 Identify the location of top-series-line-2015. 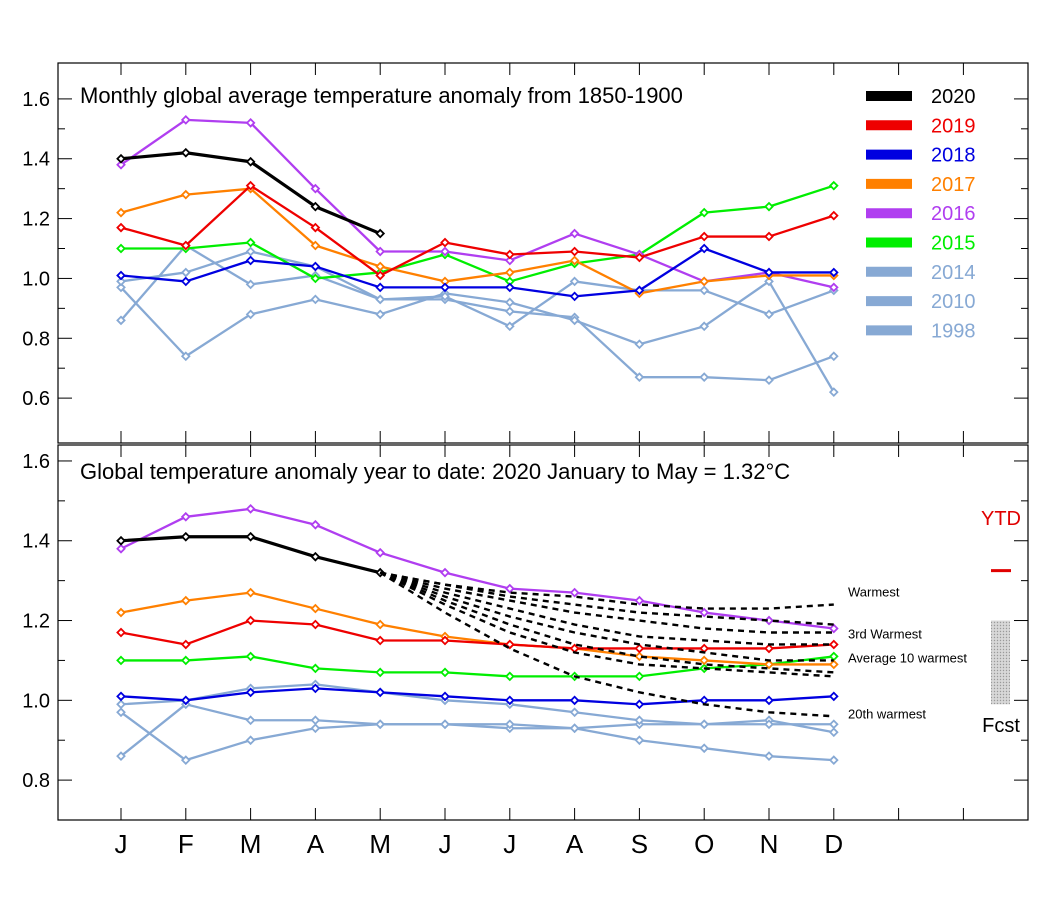
(478, 233).